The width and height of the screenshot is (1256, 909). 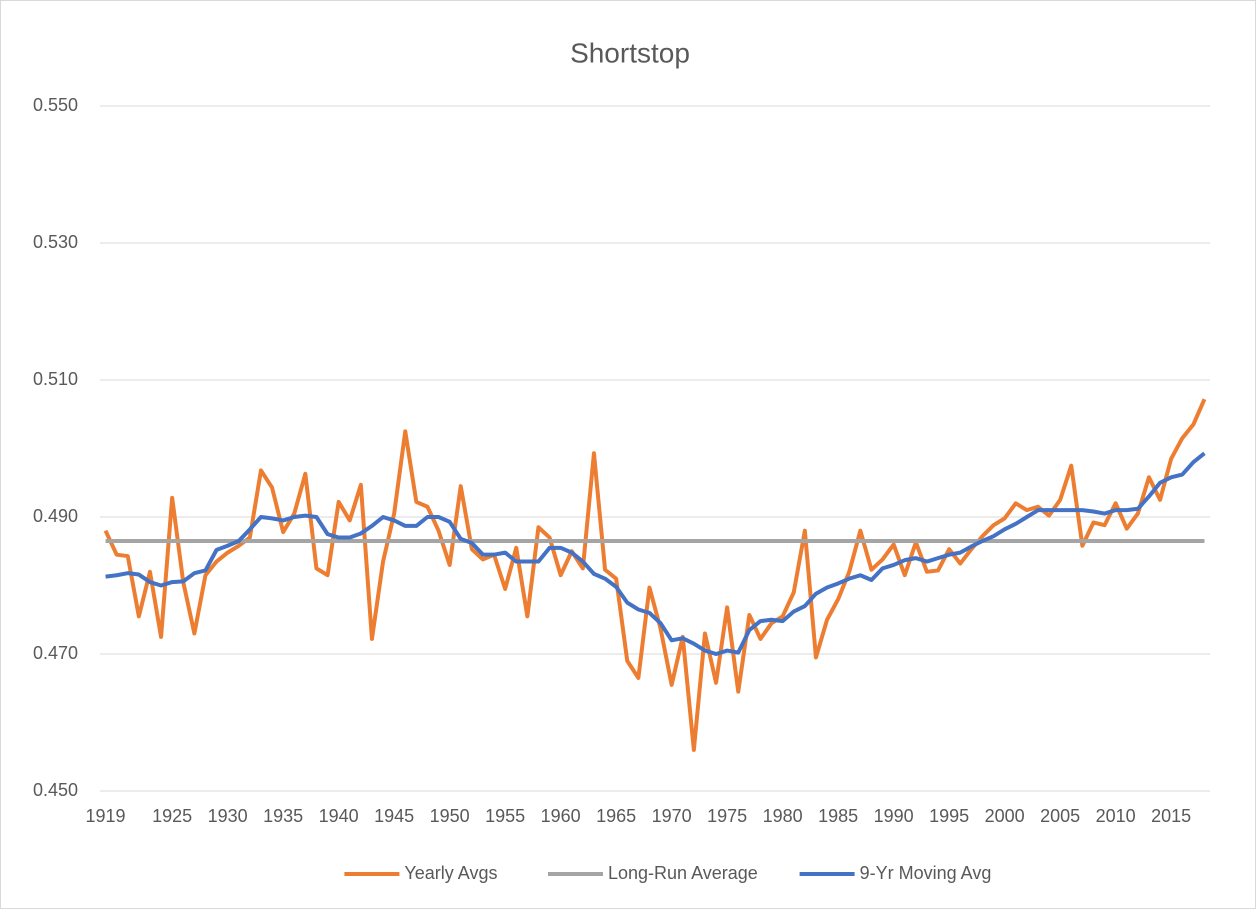 I want to click on x-tick-label: 1945, so click(x=394, y=816).